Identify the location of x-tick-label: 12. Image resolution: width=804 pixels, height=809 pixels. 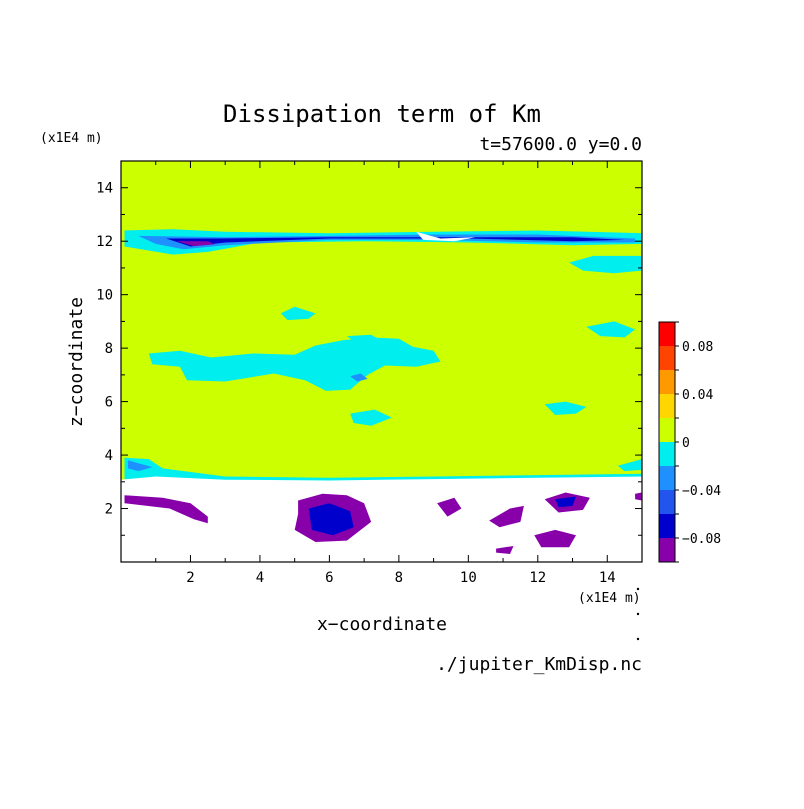
(537, 578).